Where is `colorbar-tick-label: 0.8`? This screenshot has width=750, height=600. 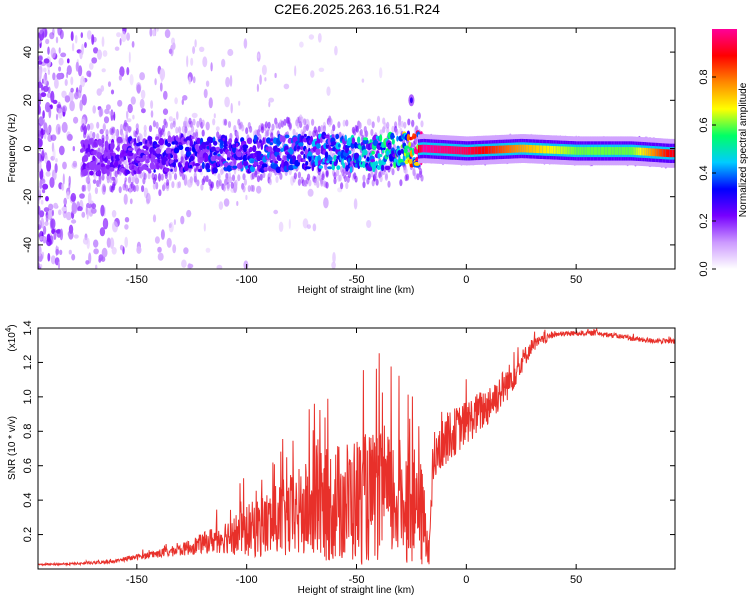
colorbar-tick-label: 0.8 is located at coordinates (704, 76).